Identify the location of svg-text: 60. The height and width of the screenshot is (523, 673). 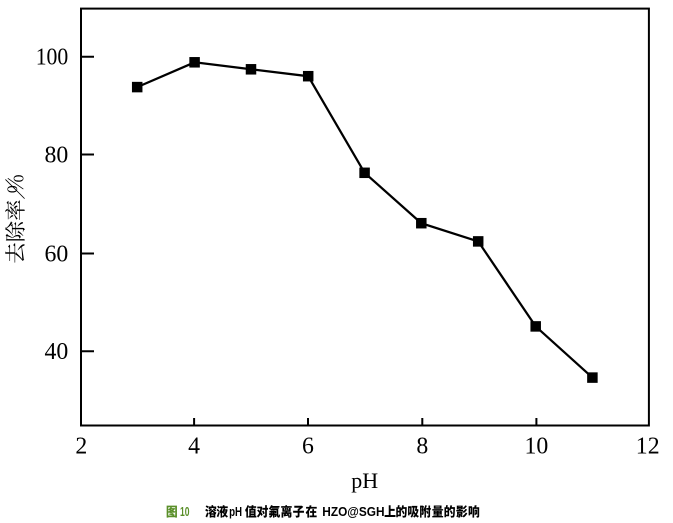
(57, 254).